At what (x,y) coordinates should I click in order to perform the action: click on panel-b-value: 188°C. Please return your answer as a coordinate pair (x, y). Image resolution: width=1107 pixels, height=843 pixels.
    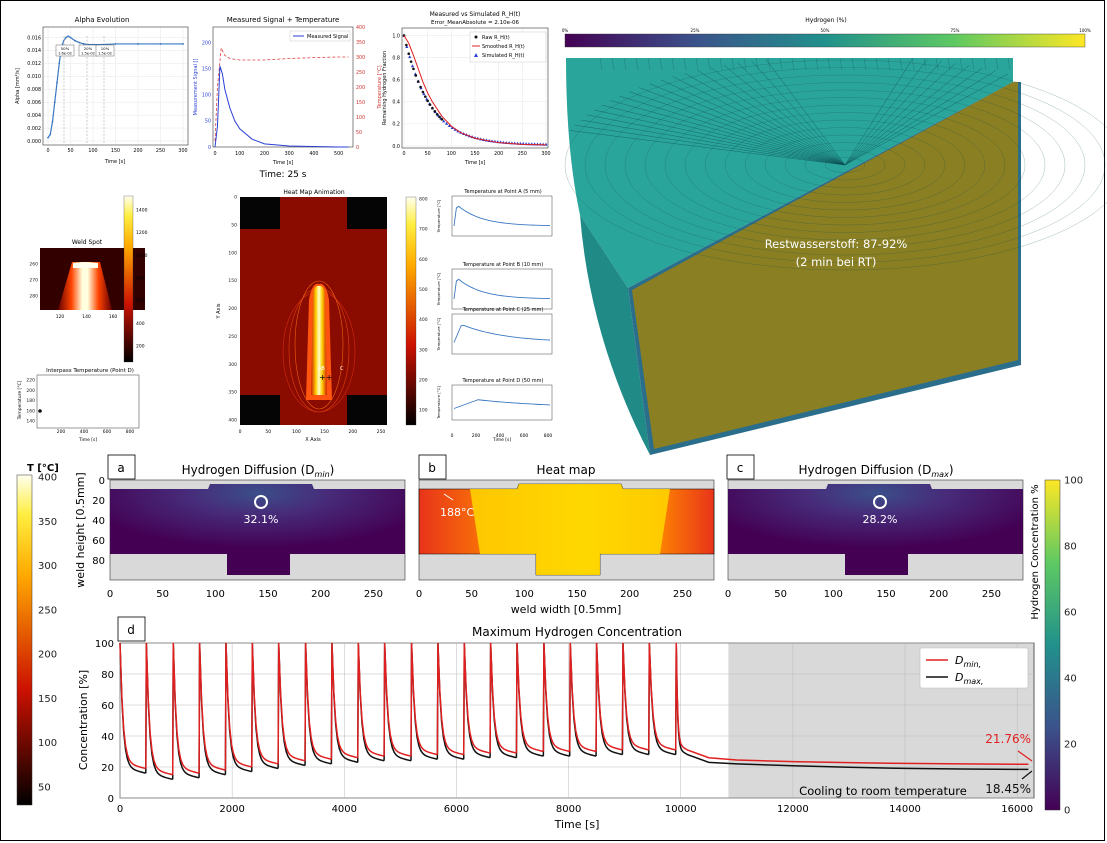
    Looking at the image, I should click on (457, 512).